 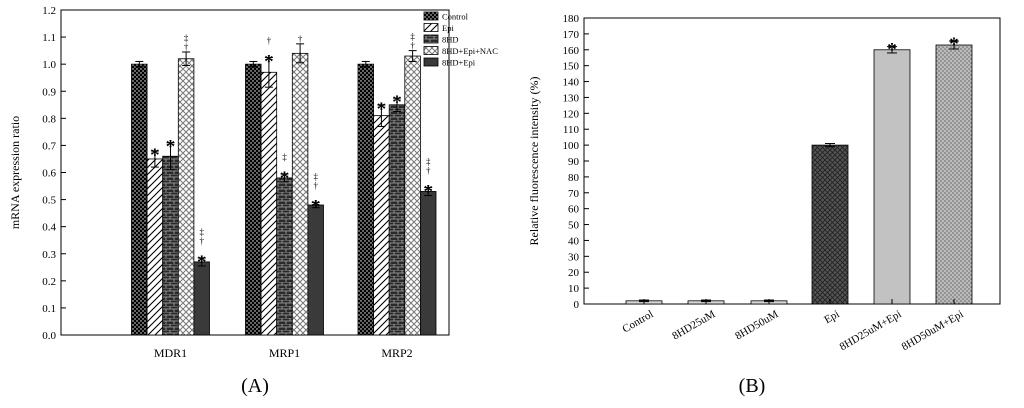 I want to click on y-tick-label: 0.9, so click(x=49, y=92).